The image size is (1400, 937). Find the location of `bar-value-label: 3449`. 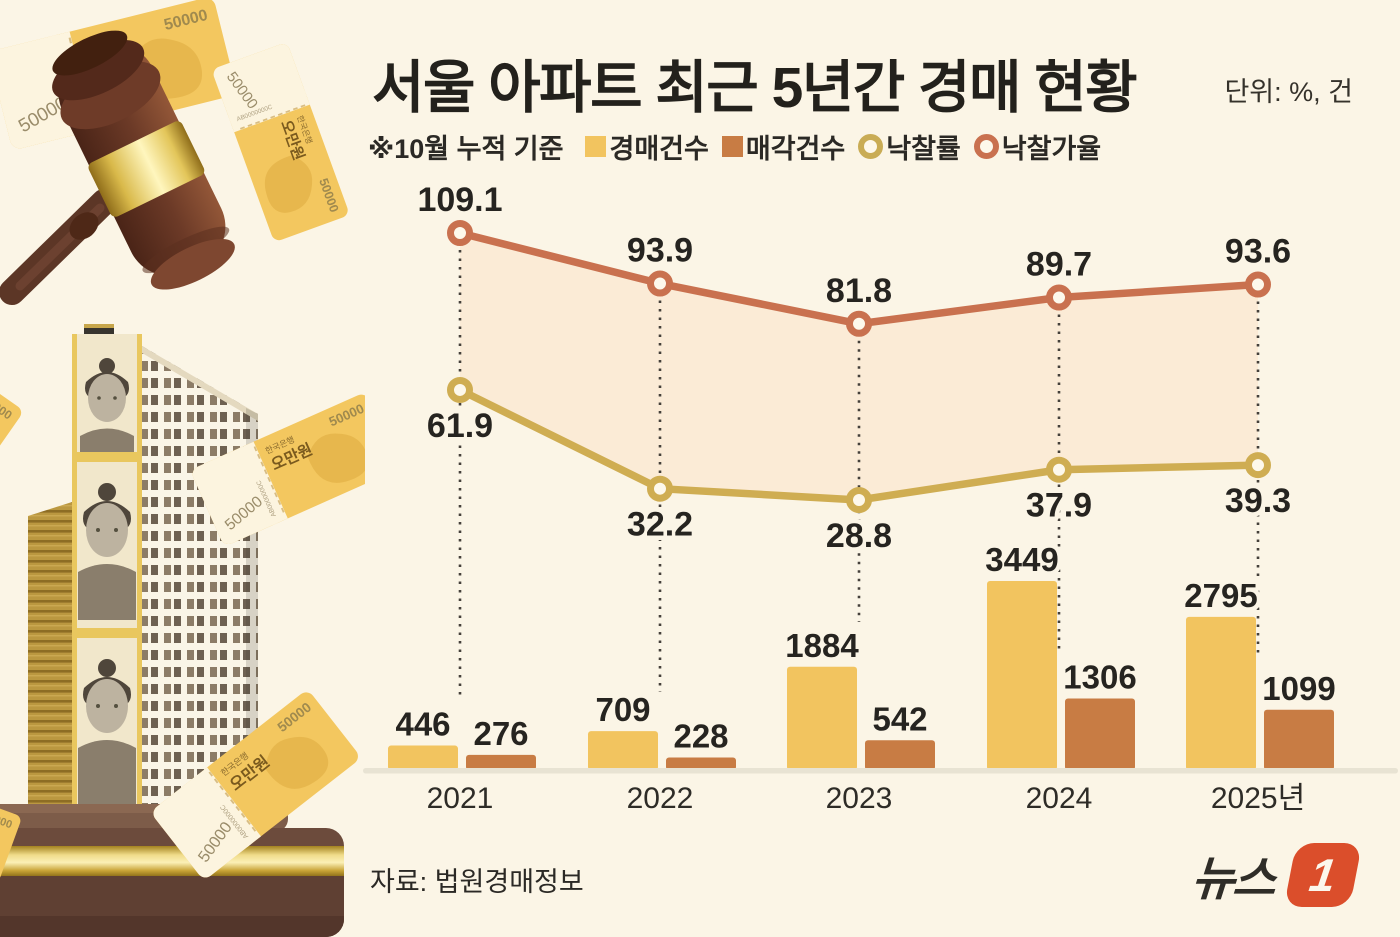

bar-value-label: 3449 is located at coordinates (1021, 559).